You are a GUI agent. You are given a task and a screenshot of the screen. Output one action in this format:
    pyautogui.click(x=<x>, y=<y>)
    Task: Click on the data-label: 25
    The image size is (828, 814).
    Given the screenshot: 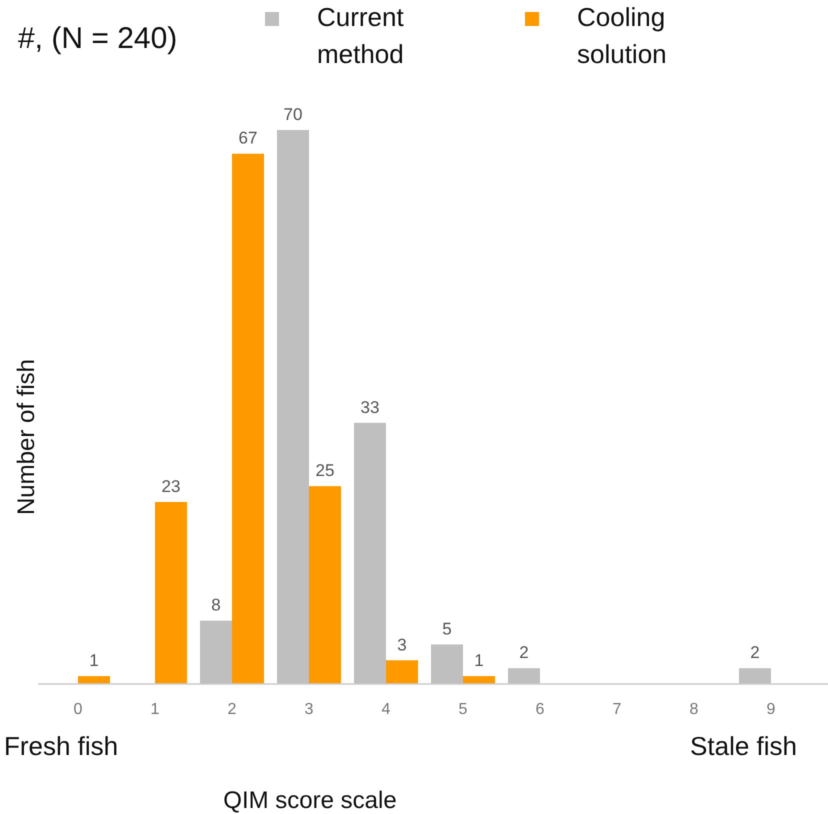 What is the action you would take?
    pyautogui.click(x=325, y=470)
    